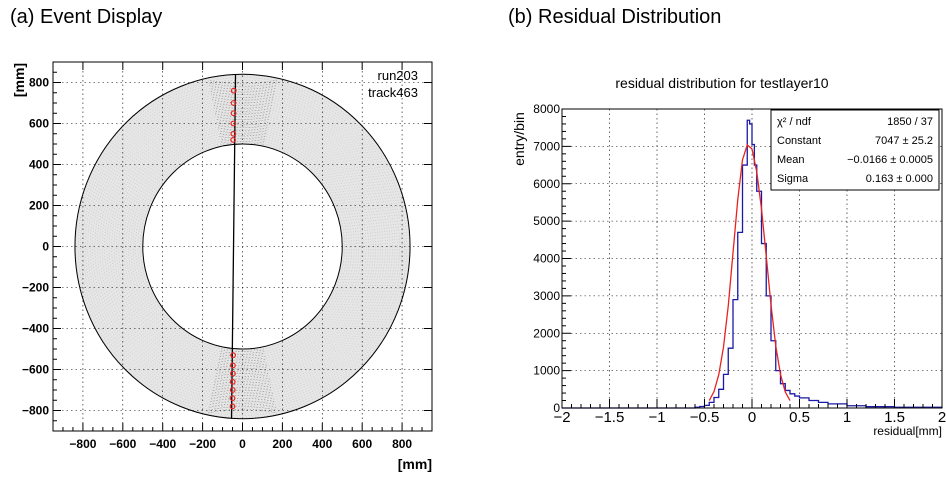  What do you see at coordinates (39, 83) in the screenshot?
I see `y-tick-label: 800` at bounding box center [39, 83].